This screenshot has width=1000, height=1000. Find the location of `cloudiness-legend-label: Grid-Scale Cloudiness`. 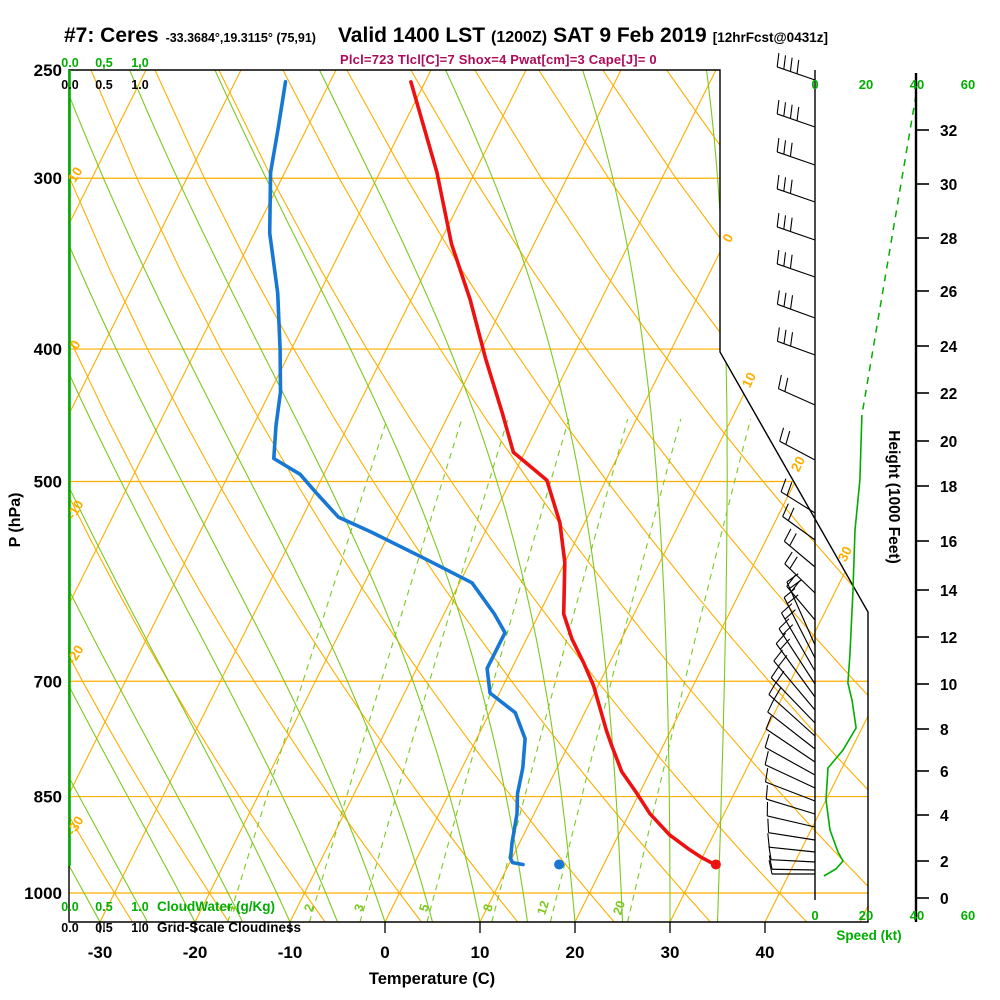

cloudiness-legend-label: Grid-Scale Cloudiness is located at coordinates (229, 927).